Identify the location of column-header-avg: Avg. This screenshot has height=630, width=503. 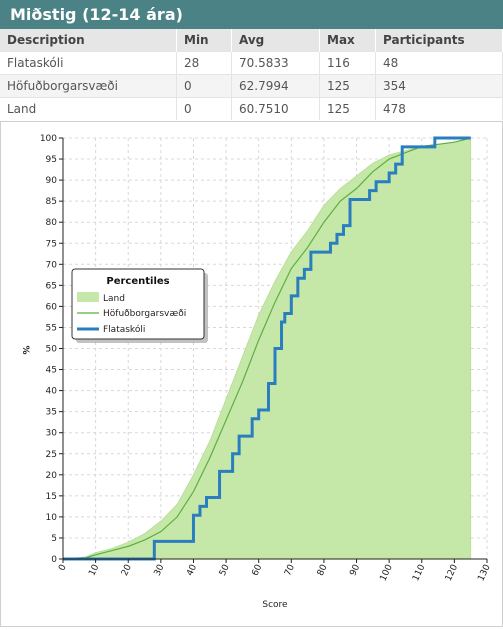
(275, 40).